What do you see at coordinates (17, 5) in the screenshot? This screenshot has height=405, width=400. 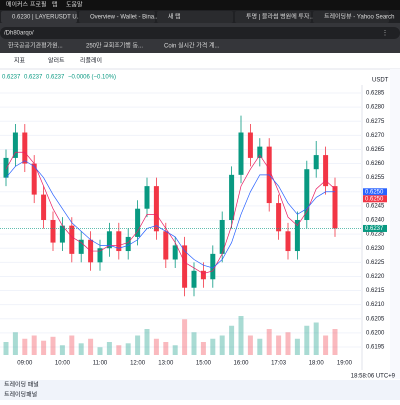 I see `menu-item: 메이커스` at bounding box center [17, 5].